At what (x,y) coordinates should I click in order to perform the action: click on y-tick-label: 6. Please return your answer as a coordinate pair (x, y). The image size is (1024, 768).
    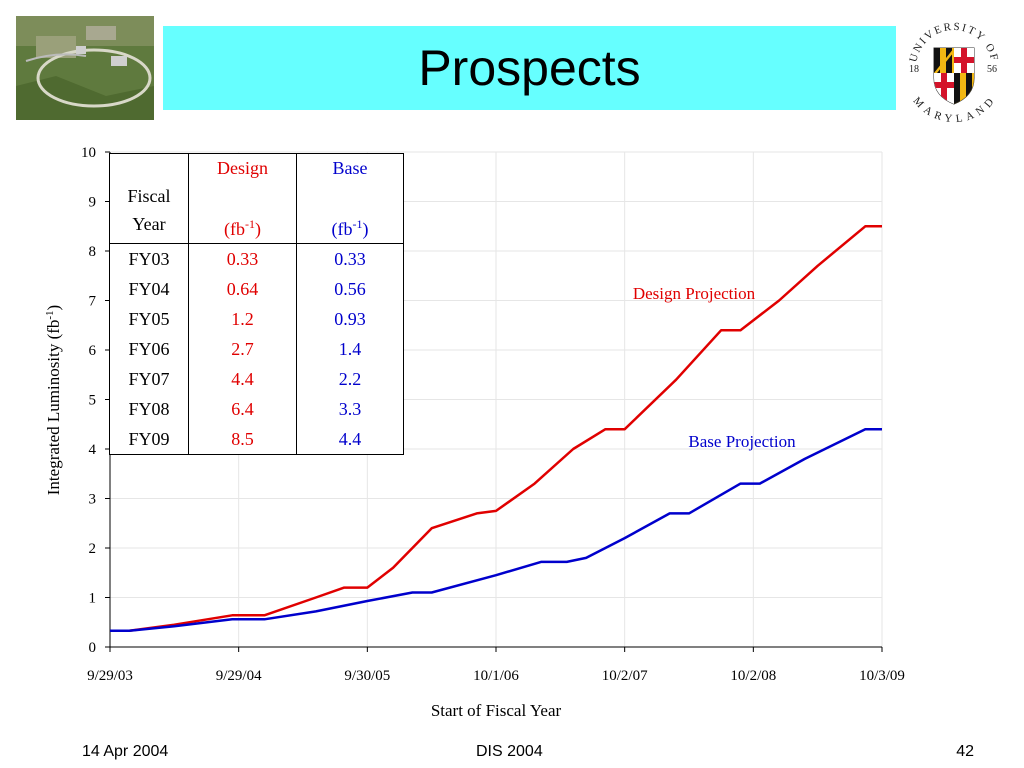
    Looking at the image, I should click on (93, 351).